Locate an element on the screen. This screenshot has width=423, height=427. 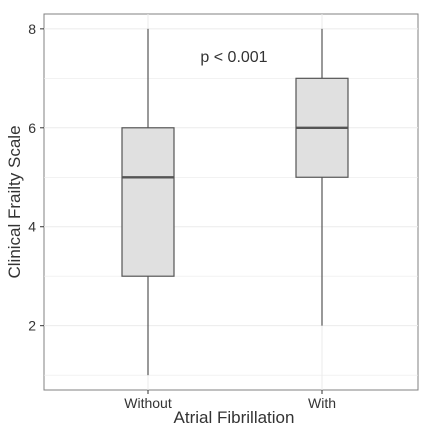
p-value-annotation: p < 0.001 is located at coordinates (233, 57).